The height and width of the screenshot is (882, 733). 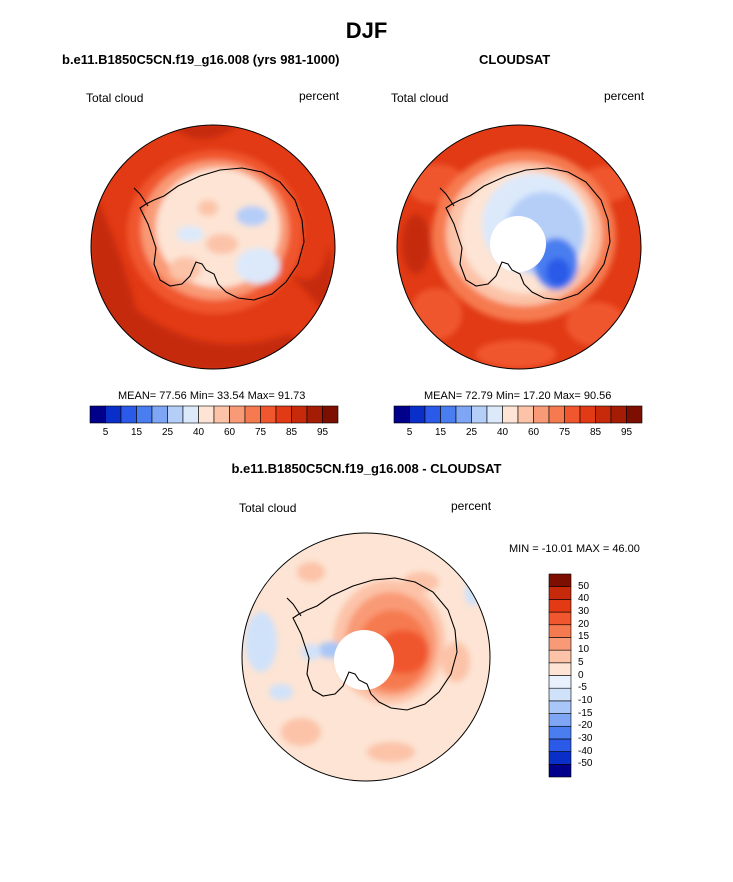 I want to click on panel1-colorbar, so click(x=214, y=414).